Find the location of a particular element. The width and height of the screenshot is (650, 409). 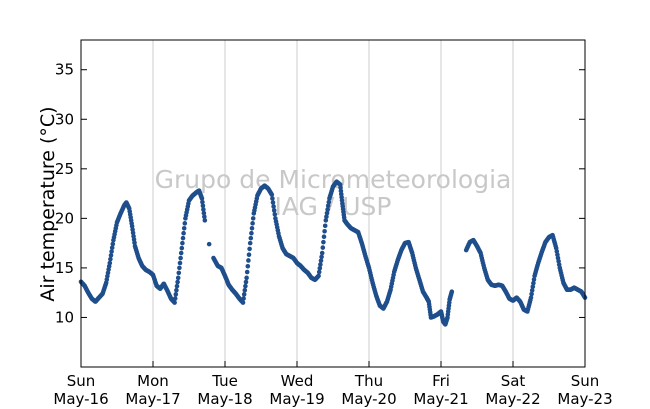

x-tick-label-date: May-21 is located at coordinates (440, 399).